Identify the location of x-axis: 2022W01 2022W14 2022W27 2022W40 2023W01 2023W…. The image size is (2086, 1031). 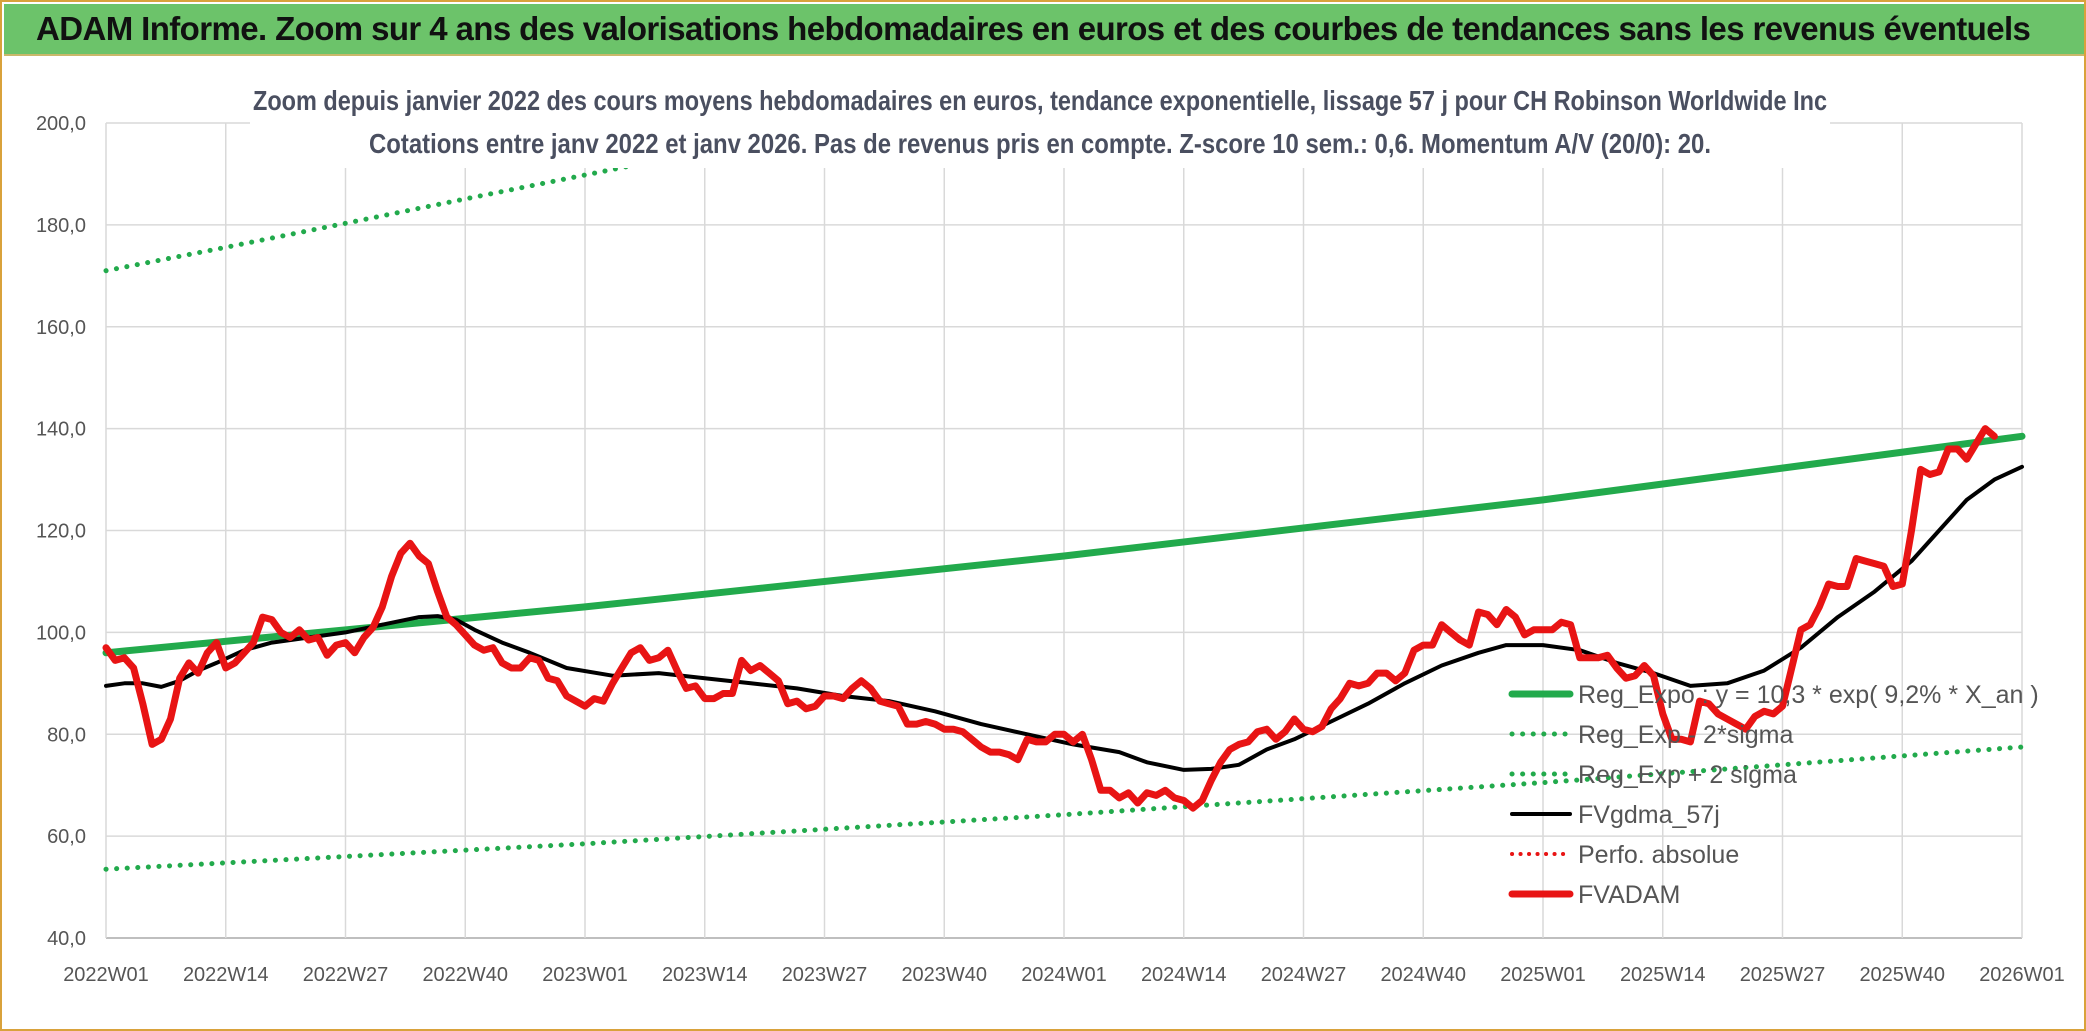
(1064, 975).